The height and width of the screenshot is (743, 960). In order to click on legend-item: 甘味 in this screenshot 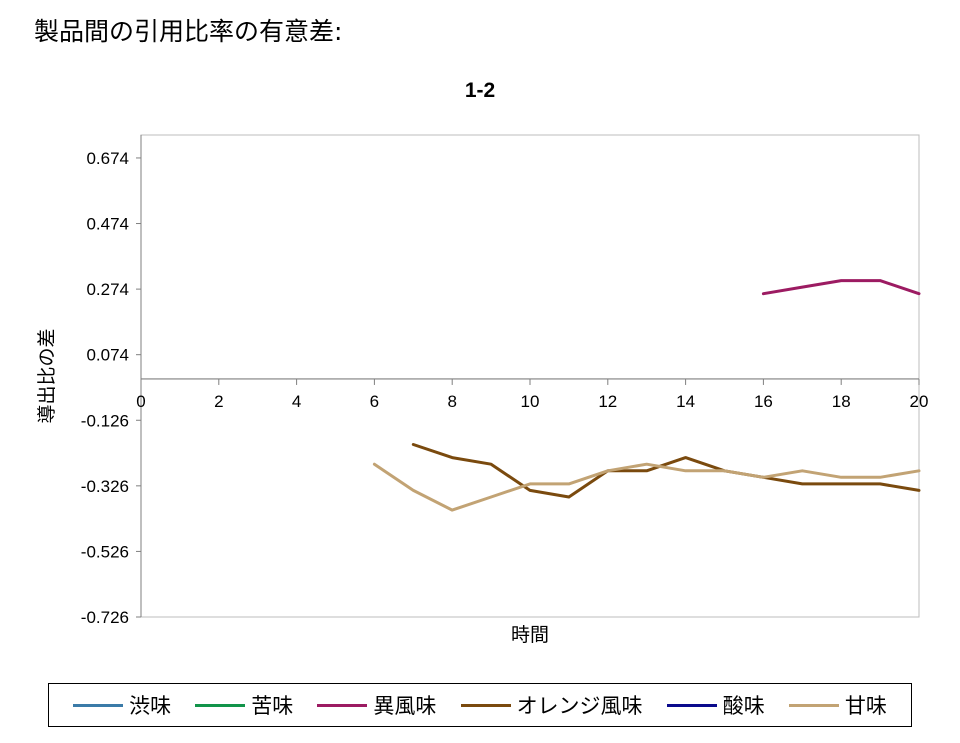, I will do `click(837, 705)`.